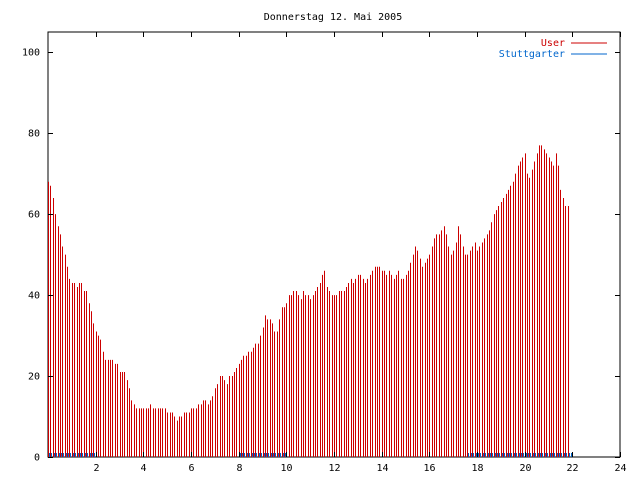  I want to click on legend: User Stuttgarter, so click(553, 49).